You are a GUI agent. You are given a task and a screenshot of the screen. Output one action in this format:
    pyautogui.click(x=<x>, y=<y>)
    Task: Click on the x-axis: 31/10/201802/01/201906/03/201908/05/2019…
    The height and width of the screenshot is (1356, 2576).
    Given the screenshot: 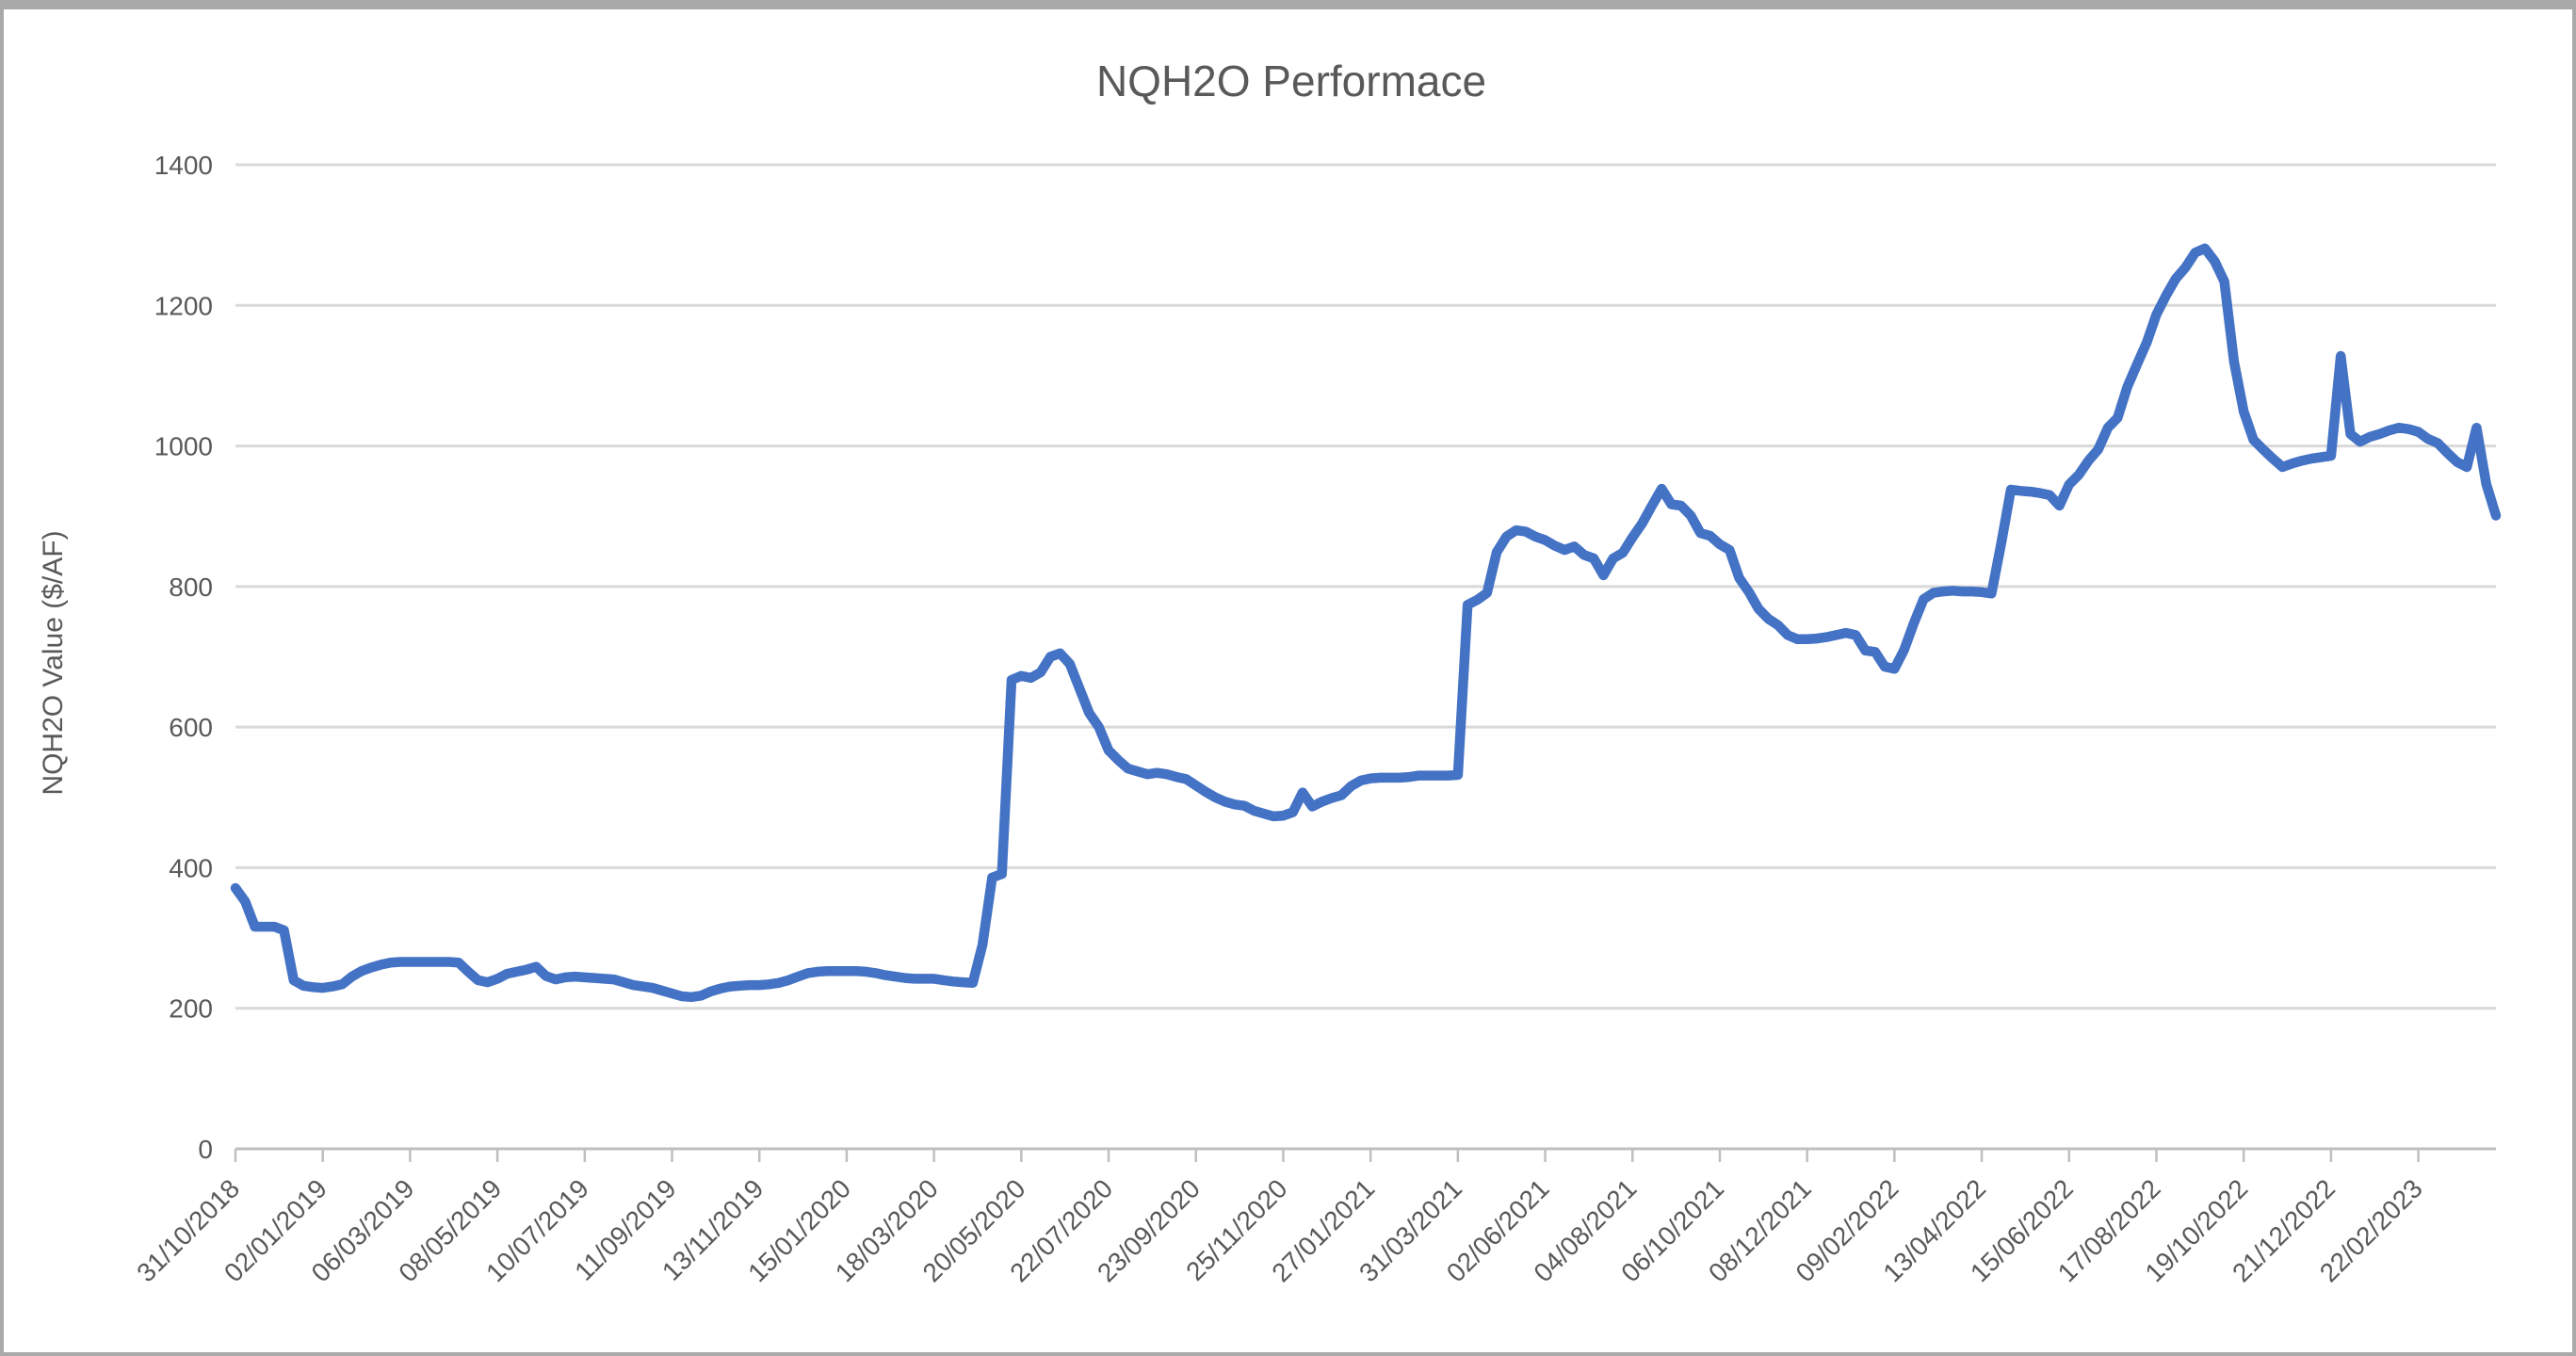 What is the action you would take?
    pyautogui.click(x=1313, y=1217)
    